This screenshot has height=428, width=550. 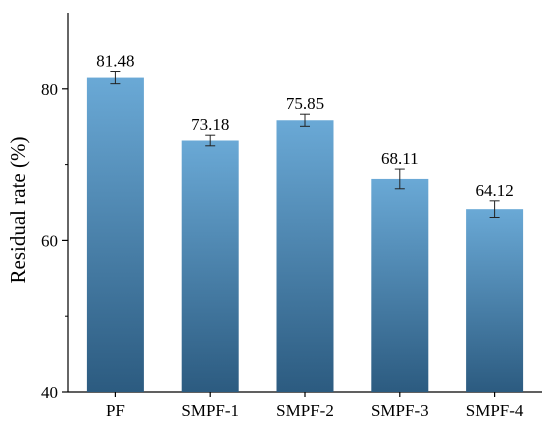 What do you see at coordinates (49, 240) in the screenshot?
I see `y-tick-label: 60` at bounding box center [49, 240].